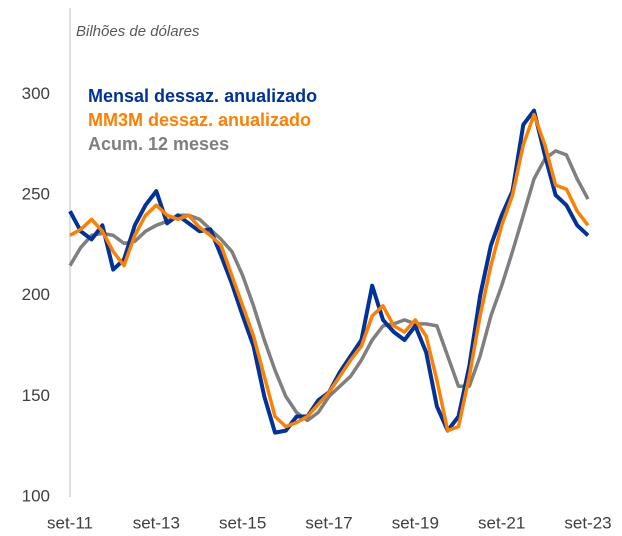  Describe the element at coordinates (587, 522) in the screenshot. I see `x-tick-label: set-23` at that location.